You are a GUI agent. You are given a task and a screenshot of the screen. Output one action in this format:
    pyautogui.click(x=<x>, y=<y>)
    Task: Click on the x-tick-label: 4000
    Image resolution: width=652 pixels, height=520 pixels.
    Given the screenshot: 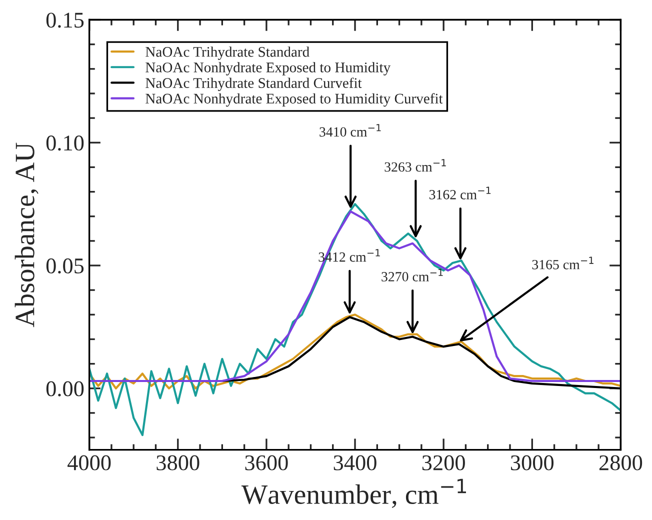 What is the action you would take?
    pyautogui.click(x=89, y=462)
    